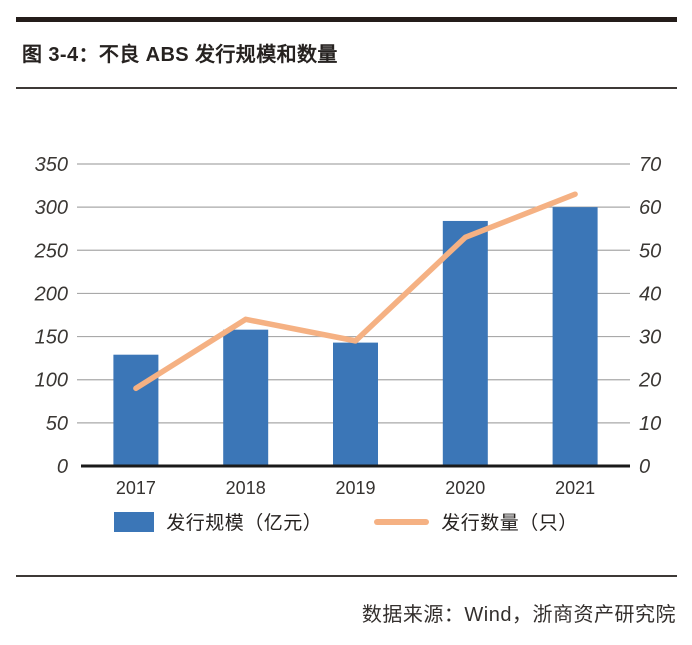  What do you see at coordinates (650, 338) in the screenshot?
I see `right-axis-tick-label: 30` at bounding box center [650, 338].